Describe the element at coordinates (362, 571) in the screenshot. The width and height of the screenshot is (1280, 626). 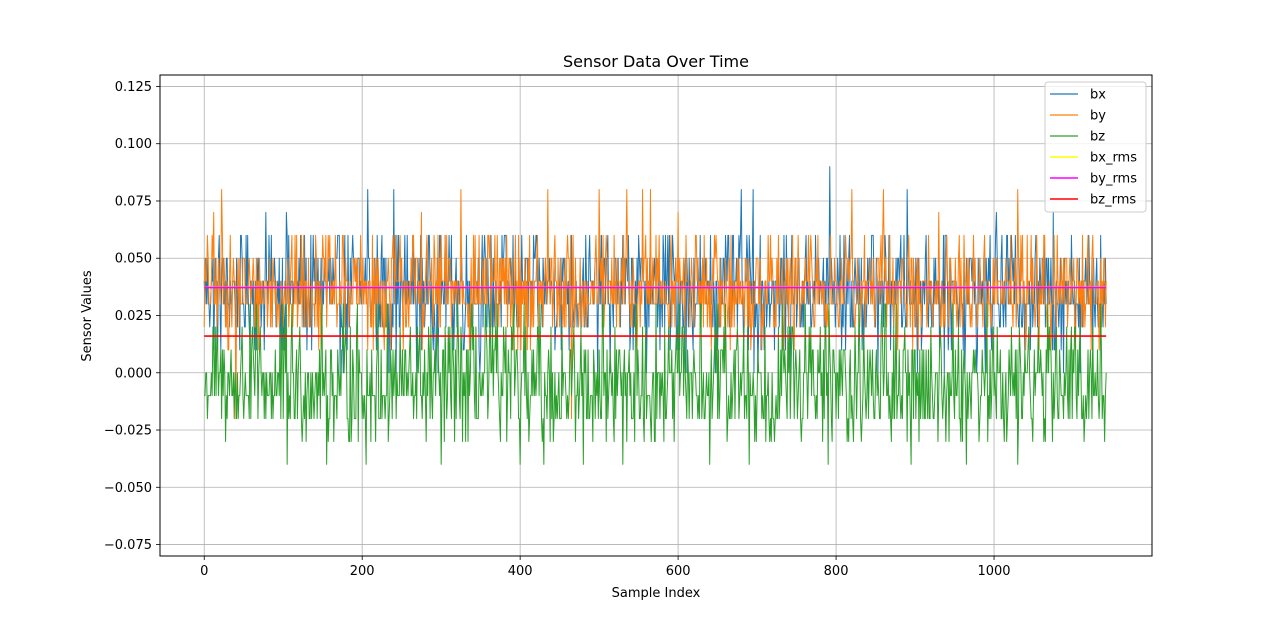
I see `x-tick-label: 200` at that location.